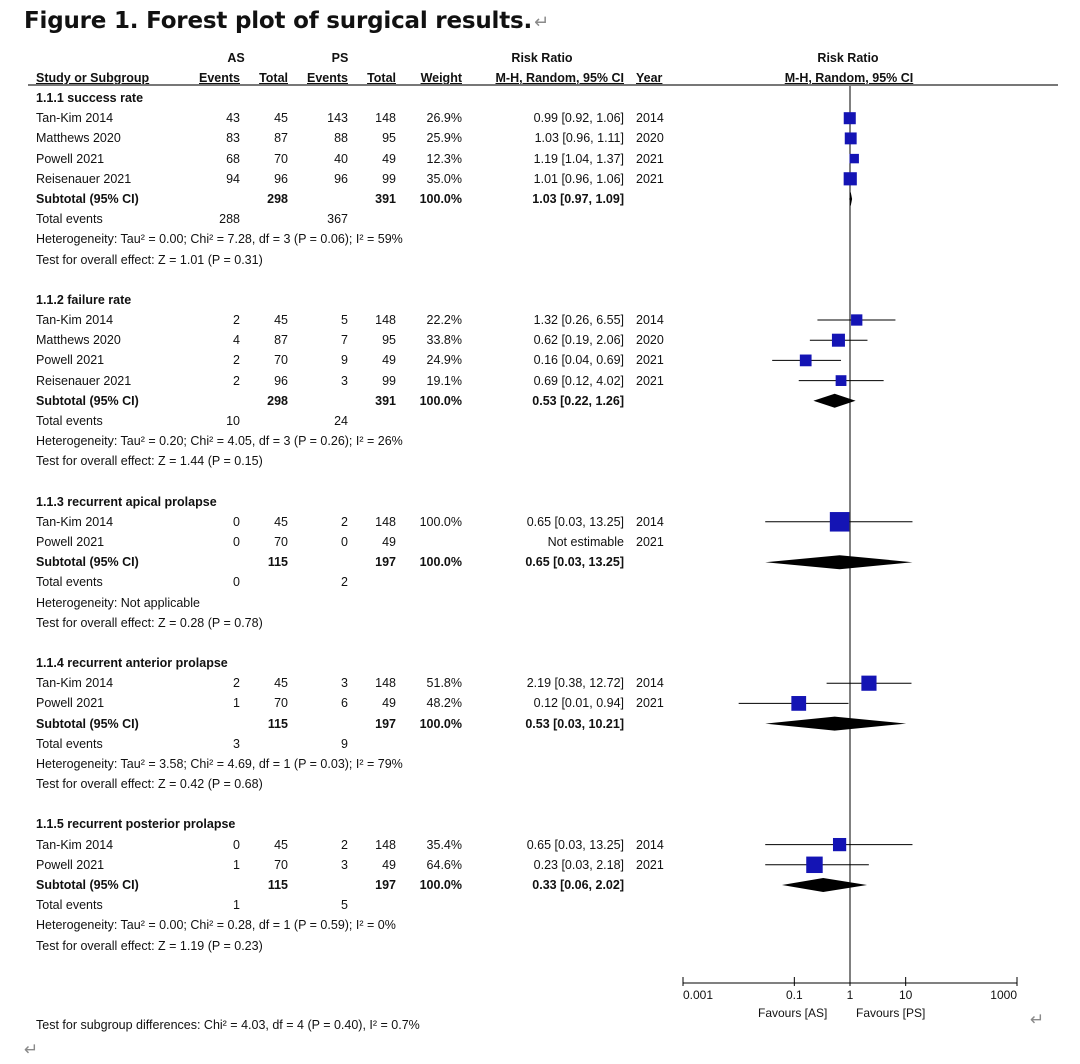 Image resolution: width=1080 pixels, height=1064 pixels. What do you see at coordinates (344, 360) in the screenshot?
I see `cell-ps-events: 9` at bounding box center [344, 360].